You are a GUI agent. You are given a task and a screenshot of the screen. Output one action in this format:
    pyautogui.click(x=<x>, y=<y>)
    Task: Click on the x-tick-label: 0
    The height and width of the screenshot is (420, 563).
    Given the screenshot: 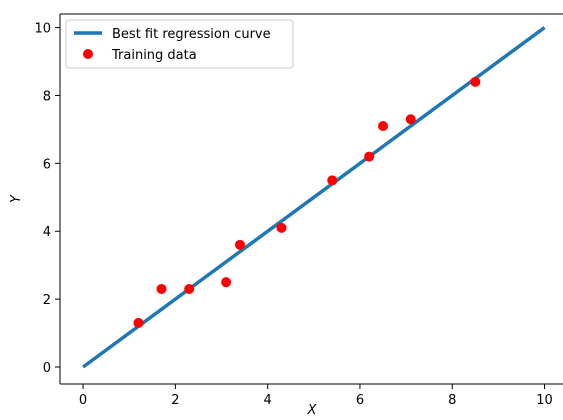 What is the action you would take?
    pyautogui.click(x=83, y=400)
    